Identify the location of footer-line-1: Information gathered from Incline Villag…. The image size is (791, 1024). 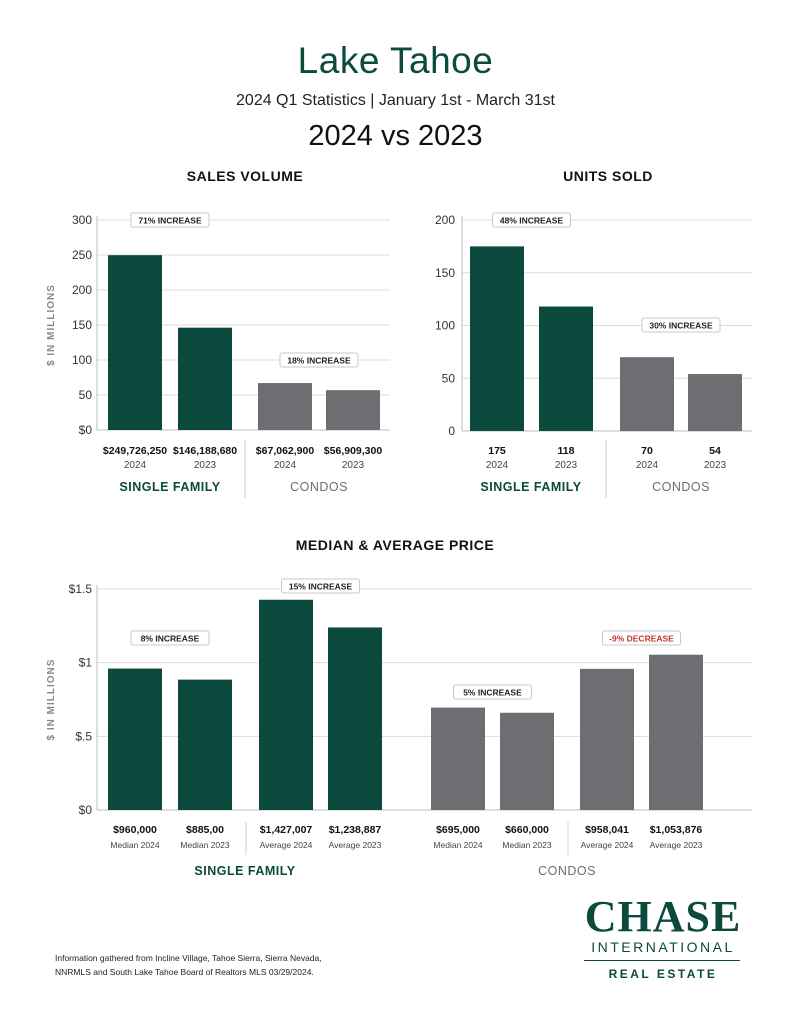
(188, 958).